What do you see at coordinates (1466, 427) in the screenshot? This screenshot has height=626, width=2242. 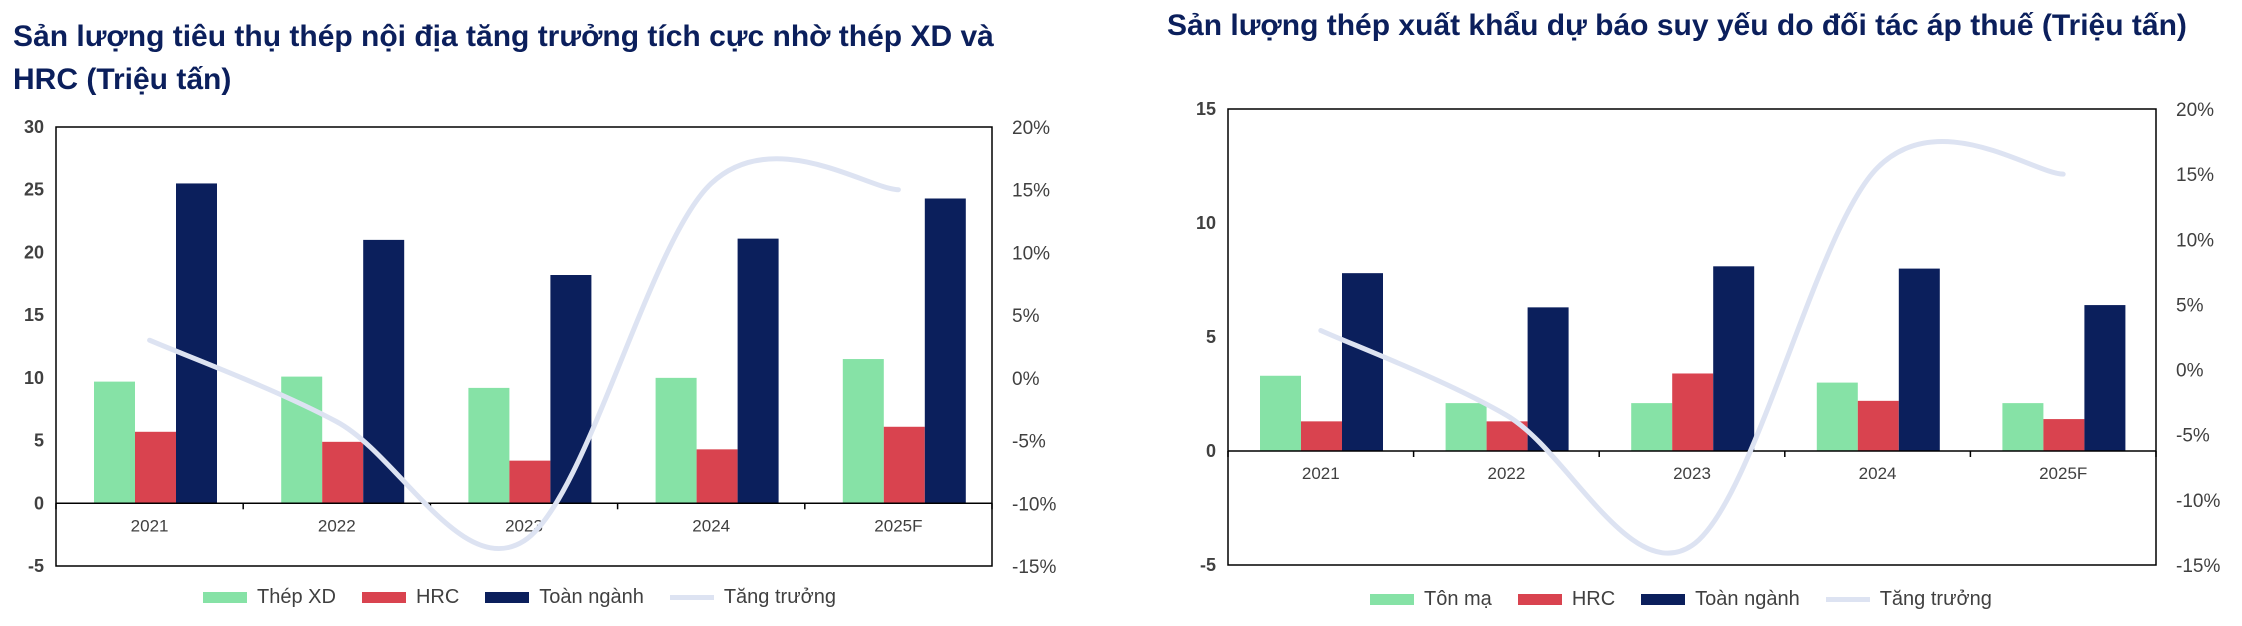 I see `bar-tôn-mạ-2022` at bounding box center [1466, 427].